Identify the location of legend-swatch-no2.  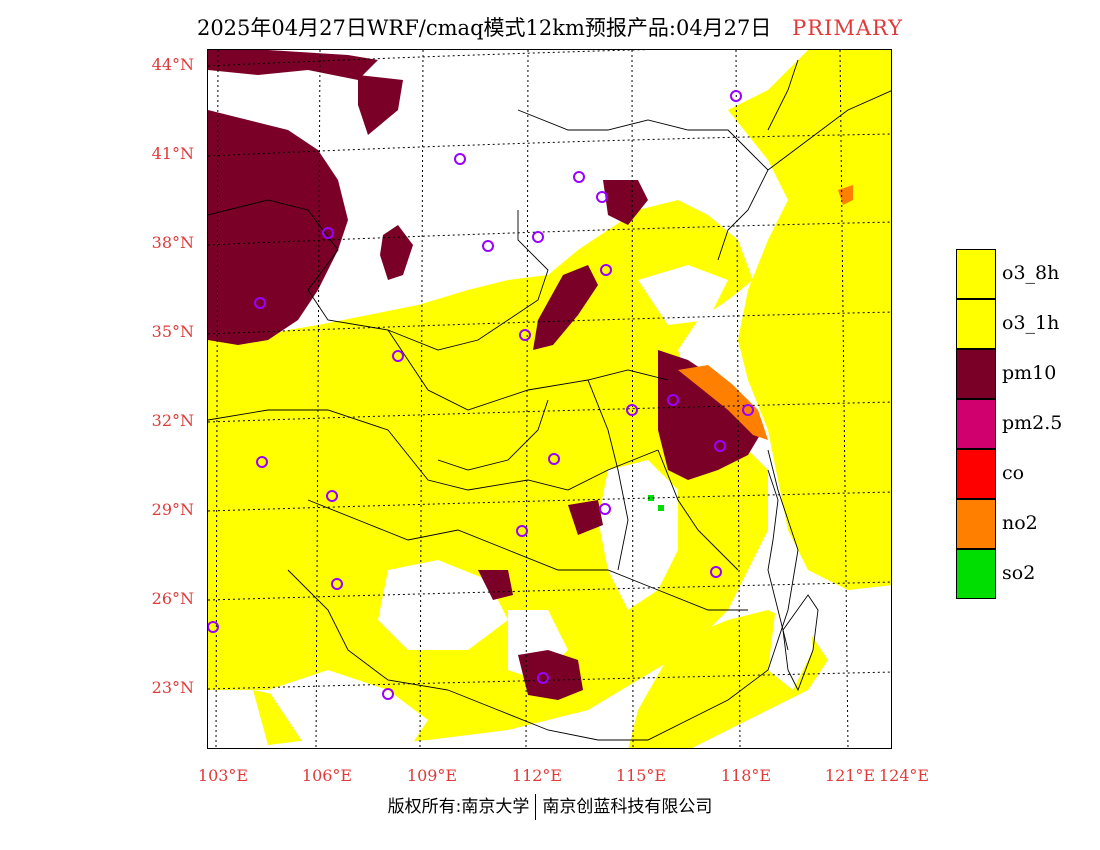
(976, 524).